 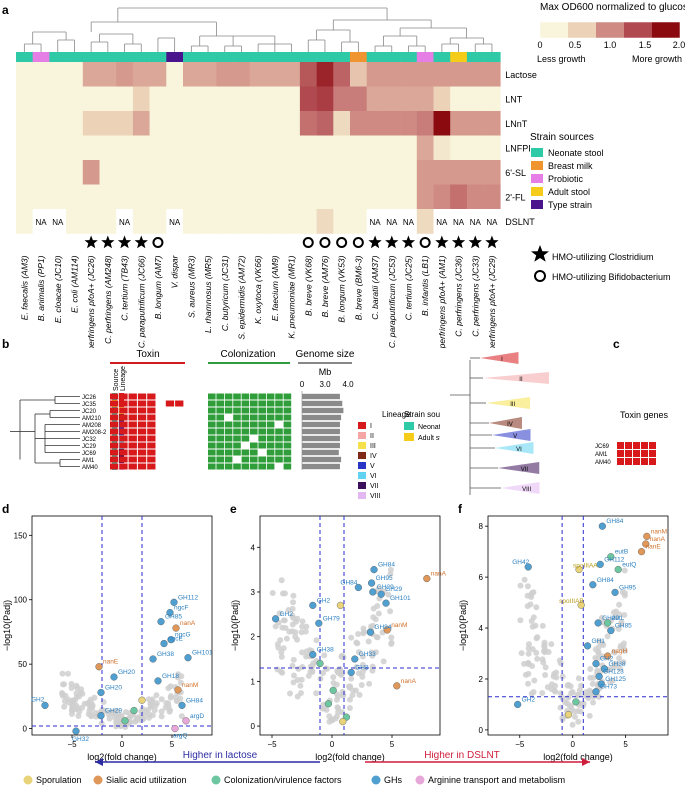 What do you see at coordinates (537, 178) in the screenshot?
I see `source-swatch` at bounding box center [537, 178].